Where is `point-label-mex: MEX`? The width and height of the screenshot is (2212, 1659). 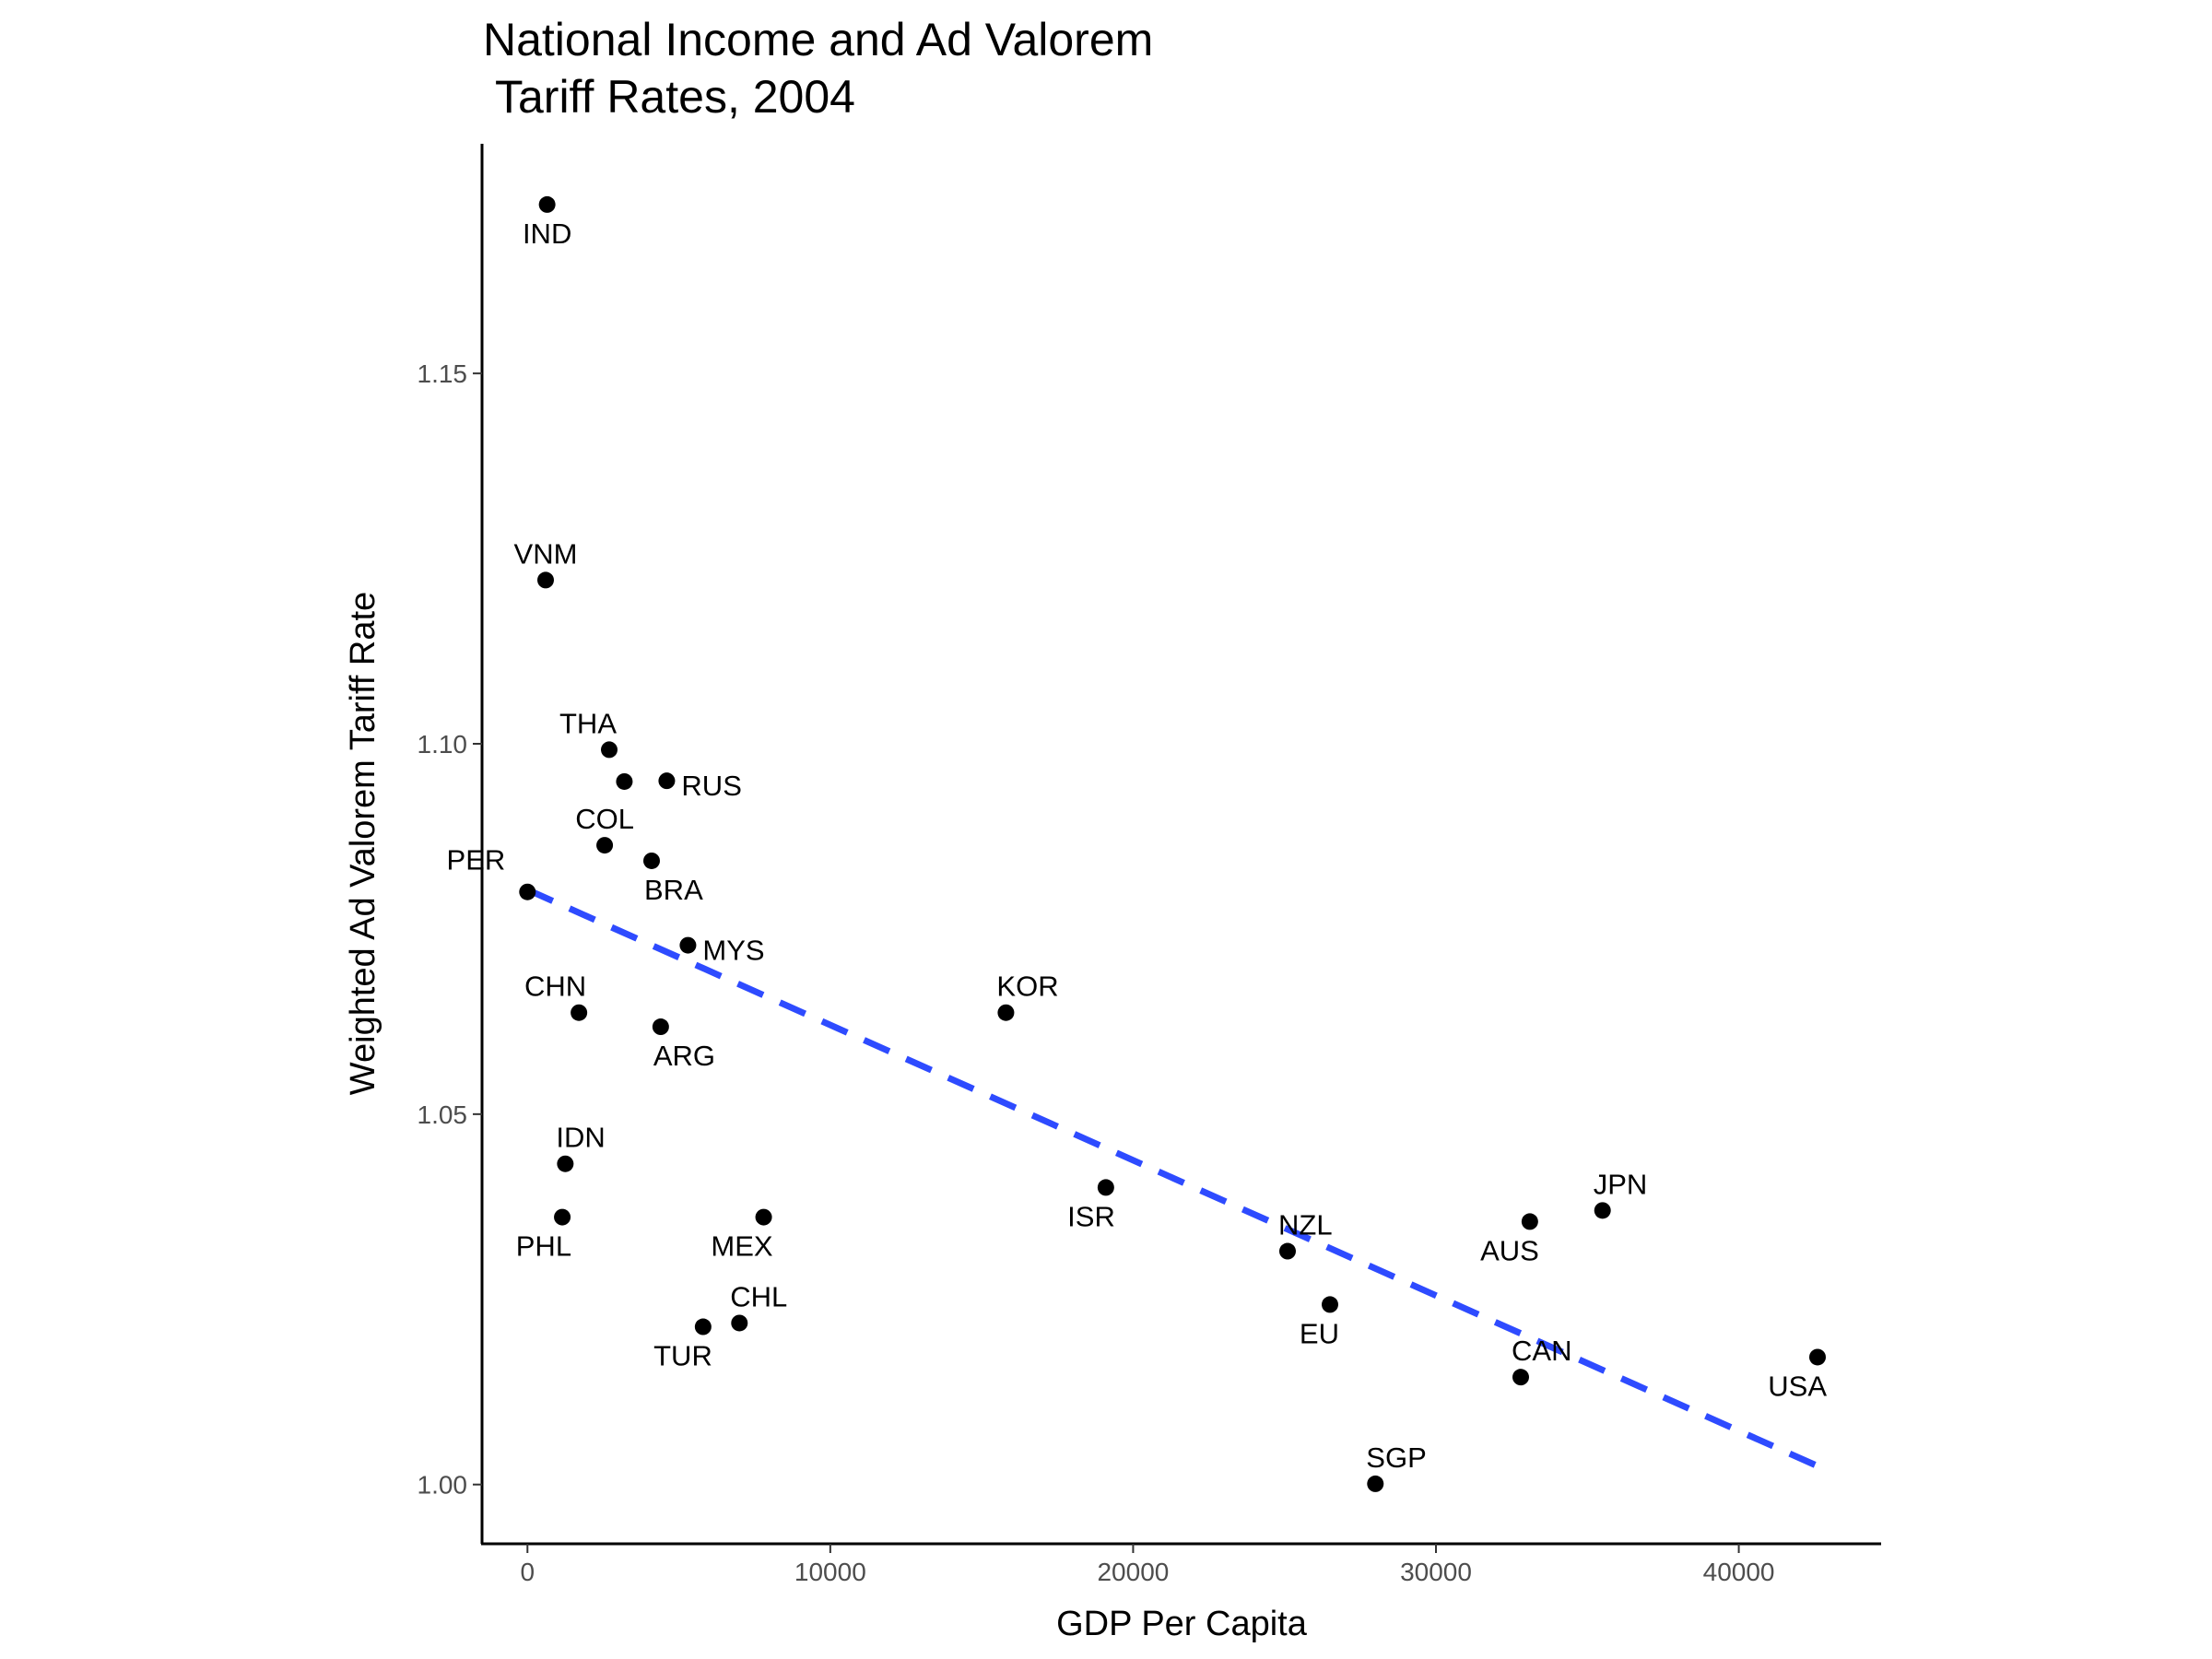
point-label-mex: MEX is located at coordinates (742, 1246).